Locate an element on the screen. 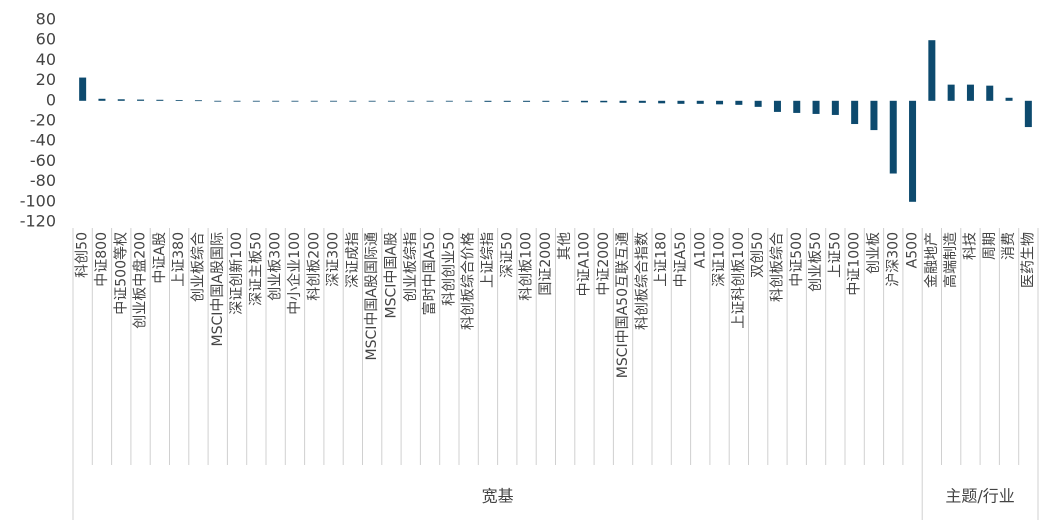  x-tick-label: 中证A股 is located at coordinates (160, 258).